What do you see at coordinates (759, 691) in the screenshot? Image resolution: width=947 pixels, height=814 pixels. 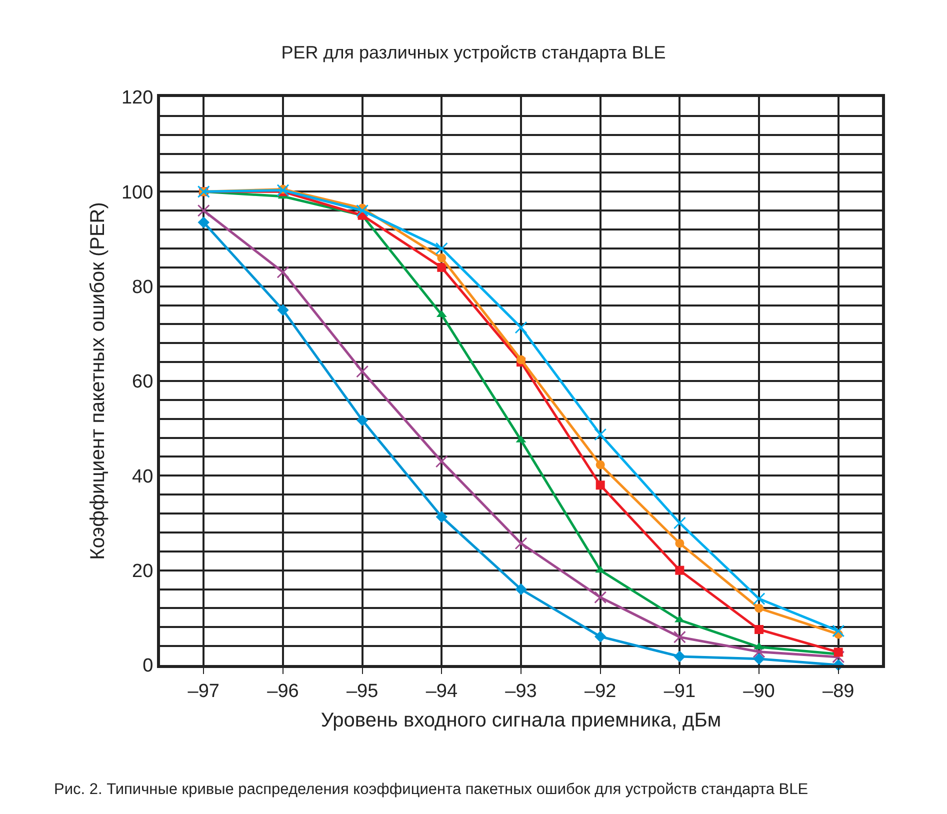 I see `x-tick-label: –90` at bounding box center [759, 691].